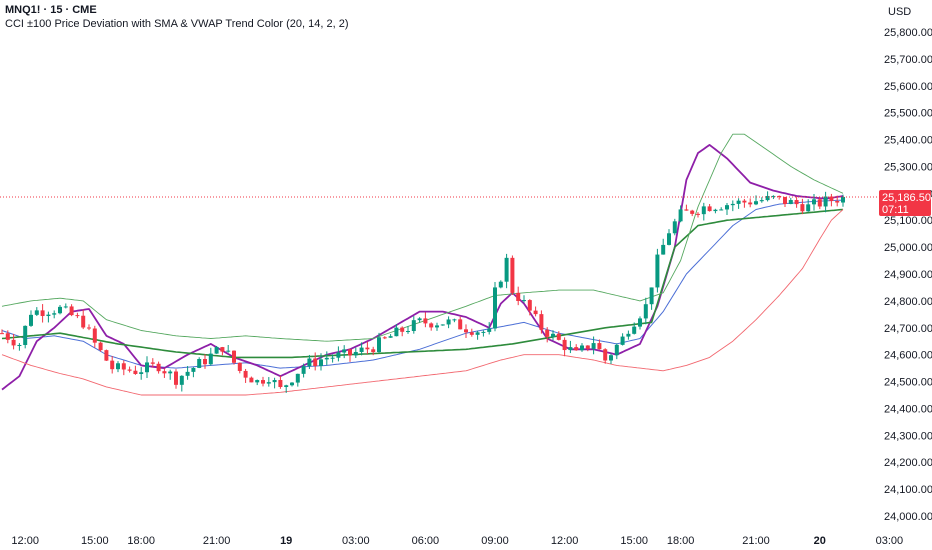 The height and width of the screenshot is (550, 932). What do you see at coordinates (908, 221) in the screenshot?
I see `price-tick-label: 25,100.00` at bounding box center [908, 221].